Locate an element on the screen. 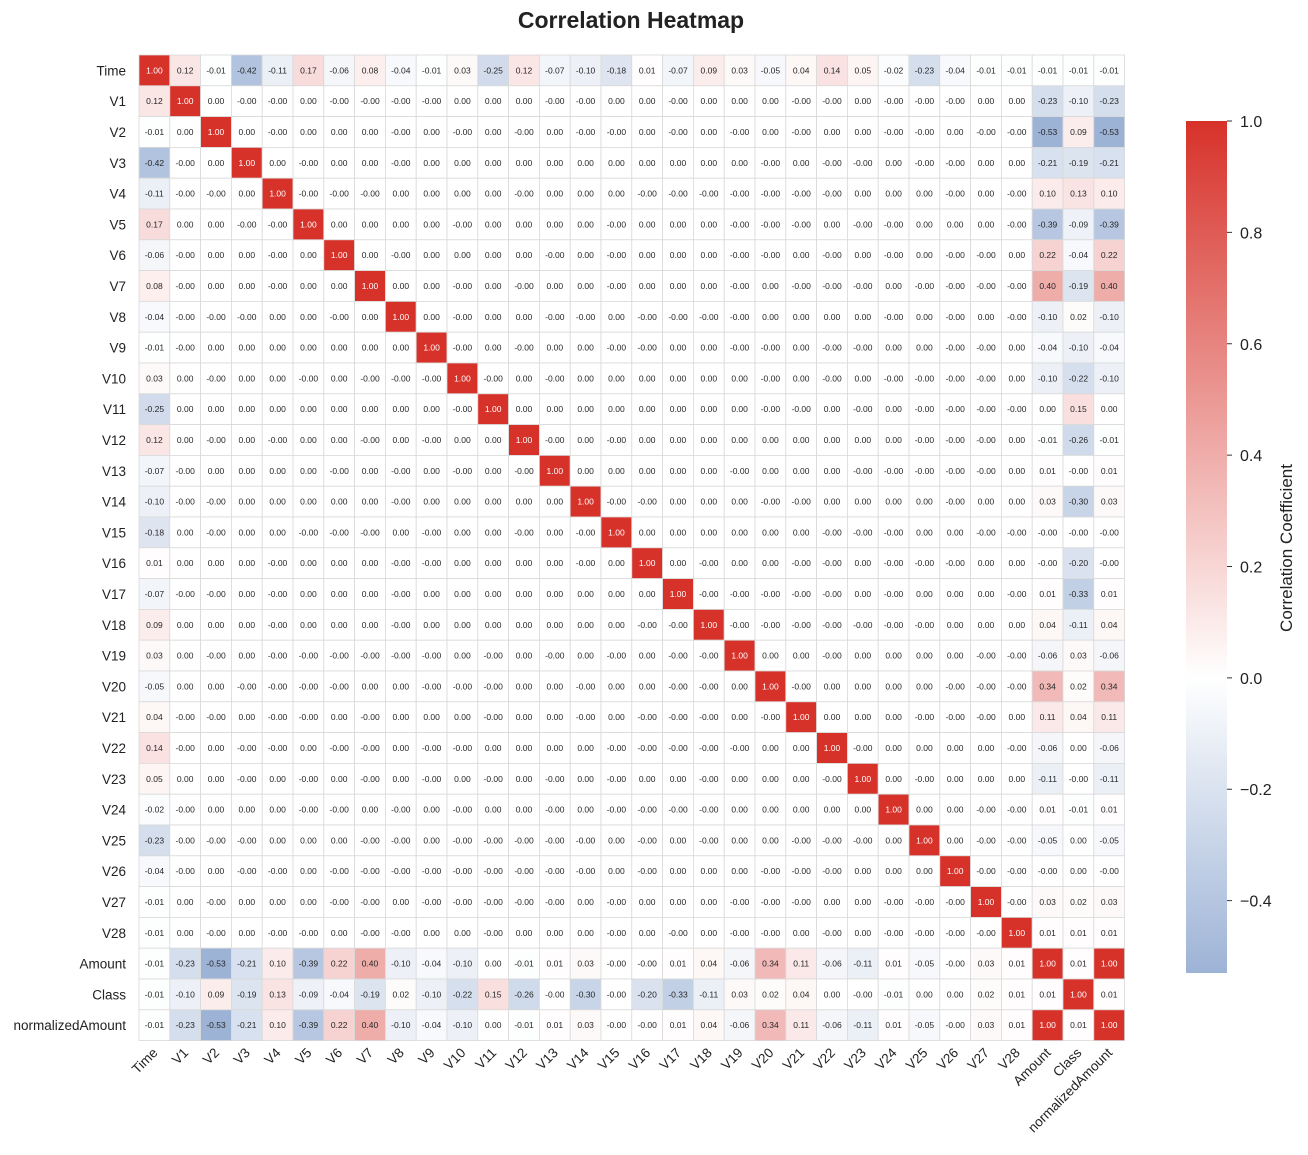 This screenshot has width=1308, height=1155. cell-value-label: 0.22 is located at coordinates (1047, 255).